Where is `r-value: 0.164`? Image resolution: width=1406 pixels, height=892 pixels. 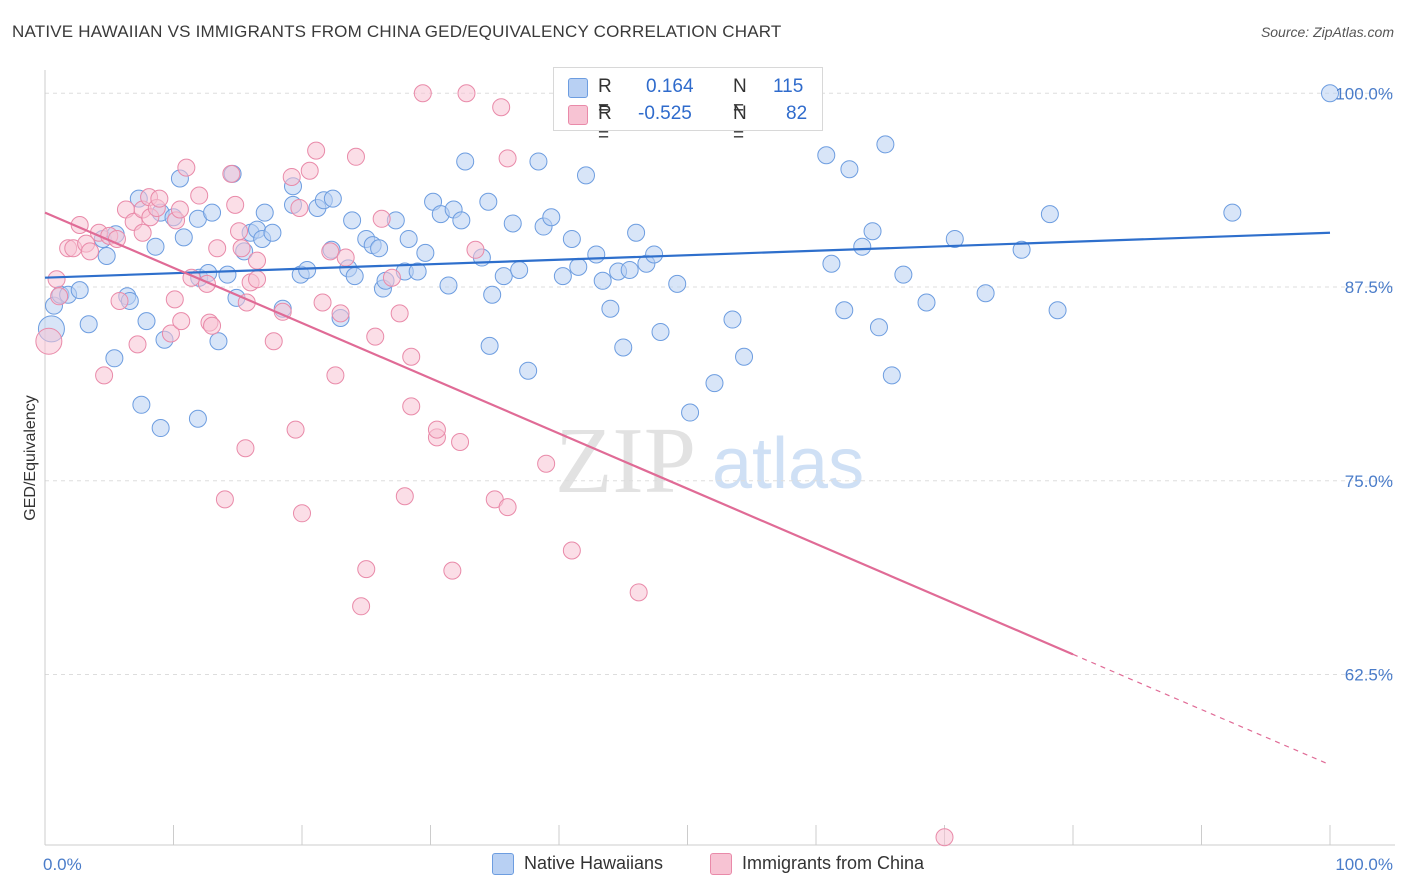
r-value: 0.164 is located at coordinates (670, 86).